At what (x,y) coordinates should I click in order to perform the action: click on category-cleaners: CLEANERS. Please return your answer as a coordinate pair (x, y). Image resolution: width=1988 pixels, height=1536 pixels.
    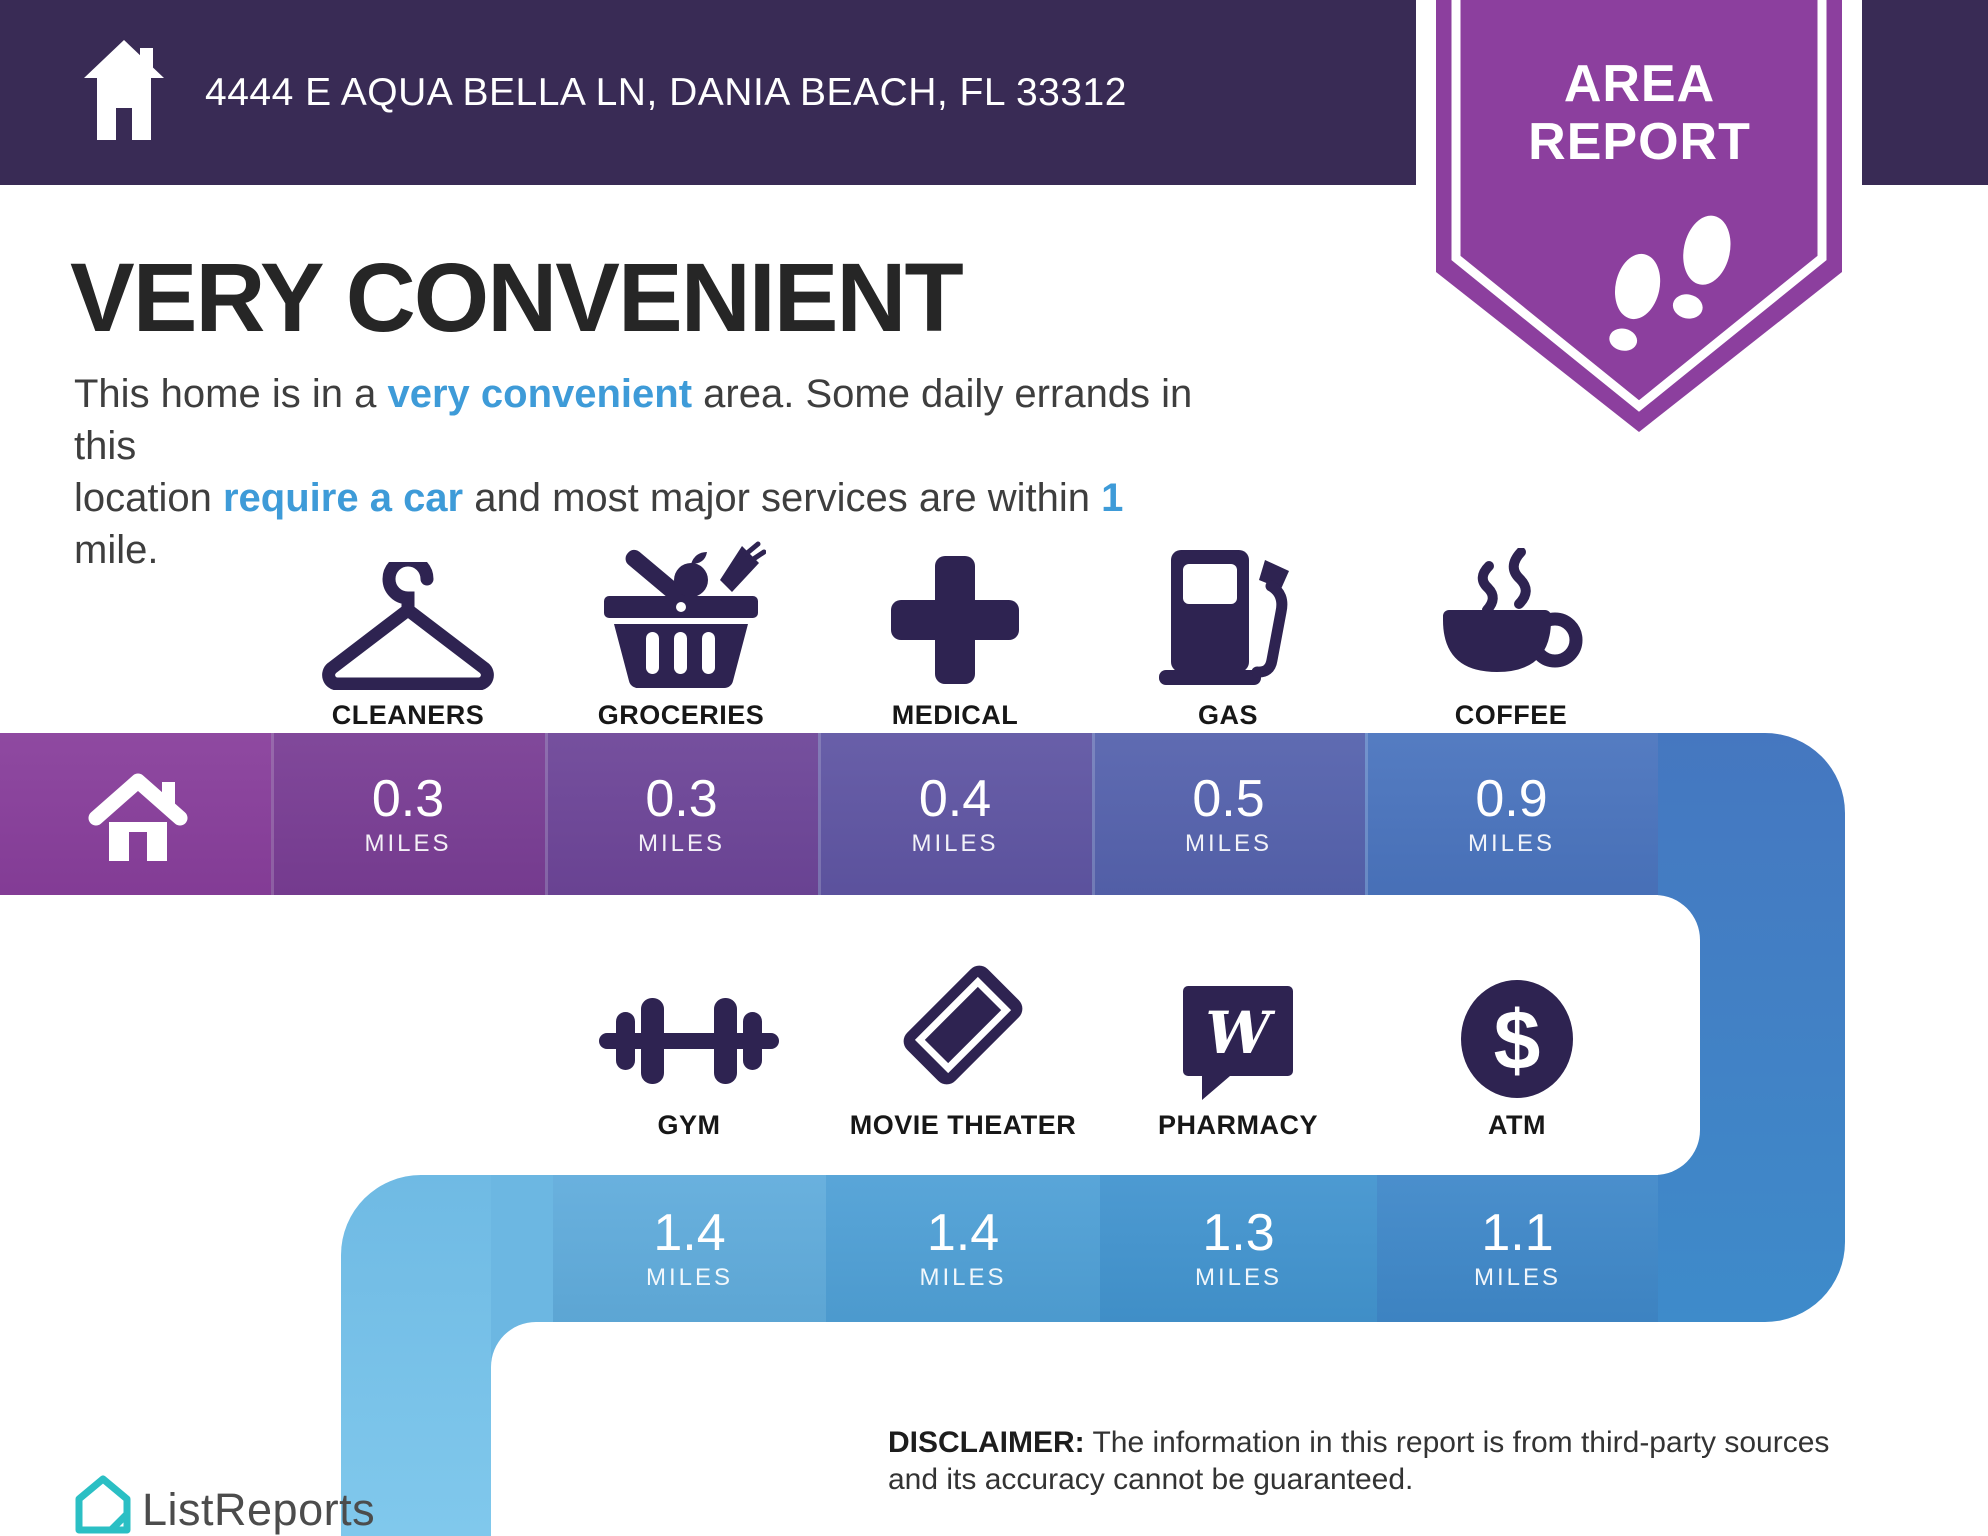
    Looking at the image, I should click on (408, 639).